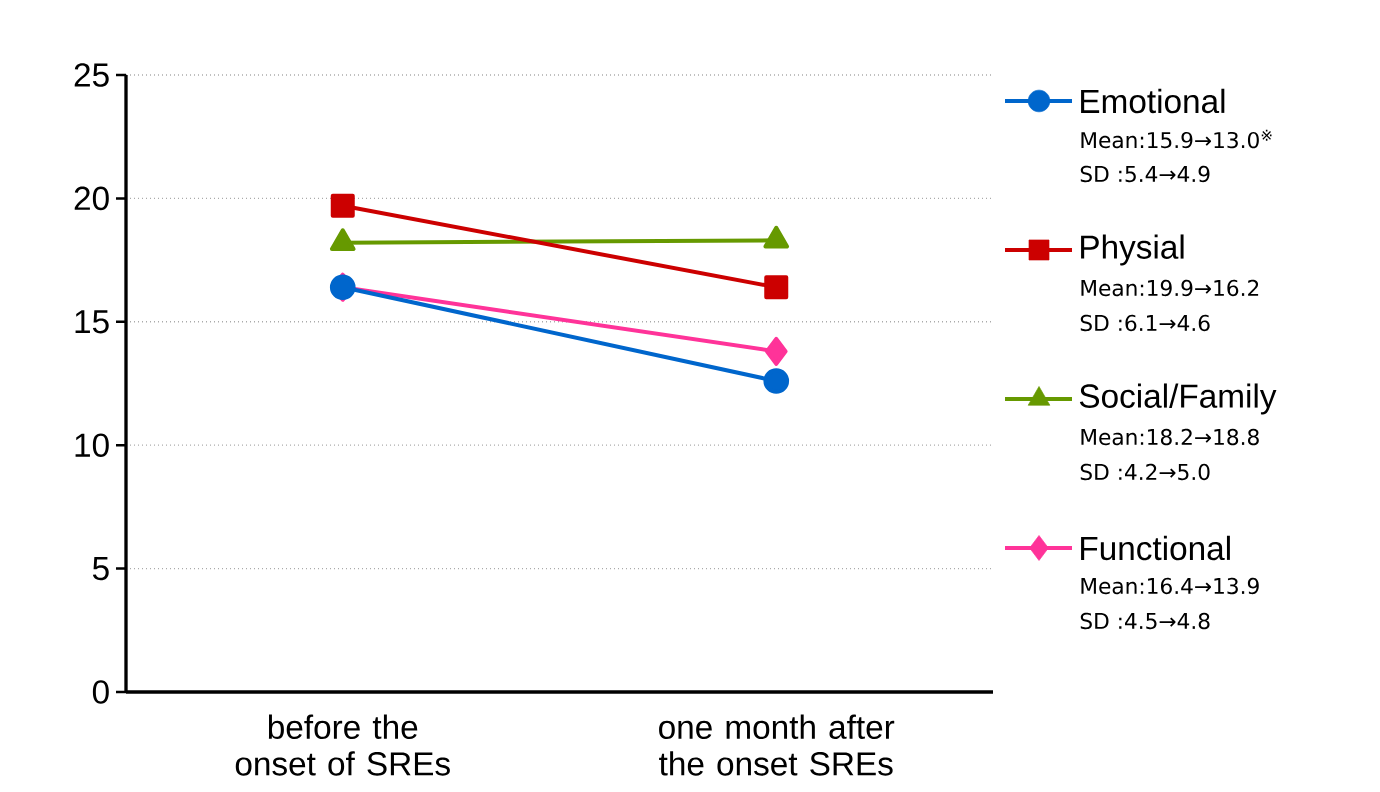  What do you see at coordinates (91, 75) in the screenshot?
I see `y-tick-label: 25` at bounding box center [91, 75].